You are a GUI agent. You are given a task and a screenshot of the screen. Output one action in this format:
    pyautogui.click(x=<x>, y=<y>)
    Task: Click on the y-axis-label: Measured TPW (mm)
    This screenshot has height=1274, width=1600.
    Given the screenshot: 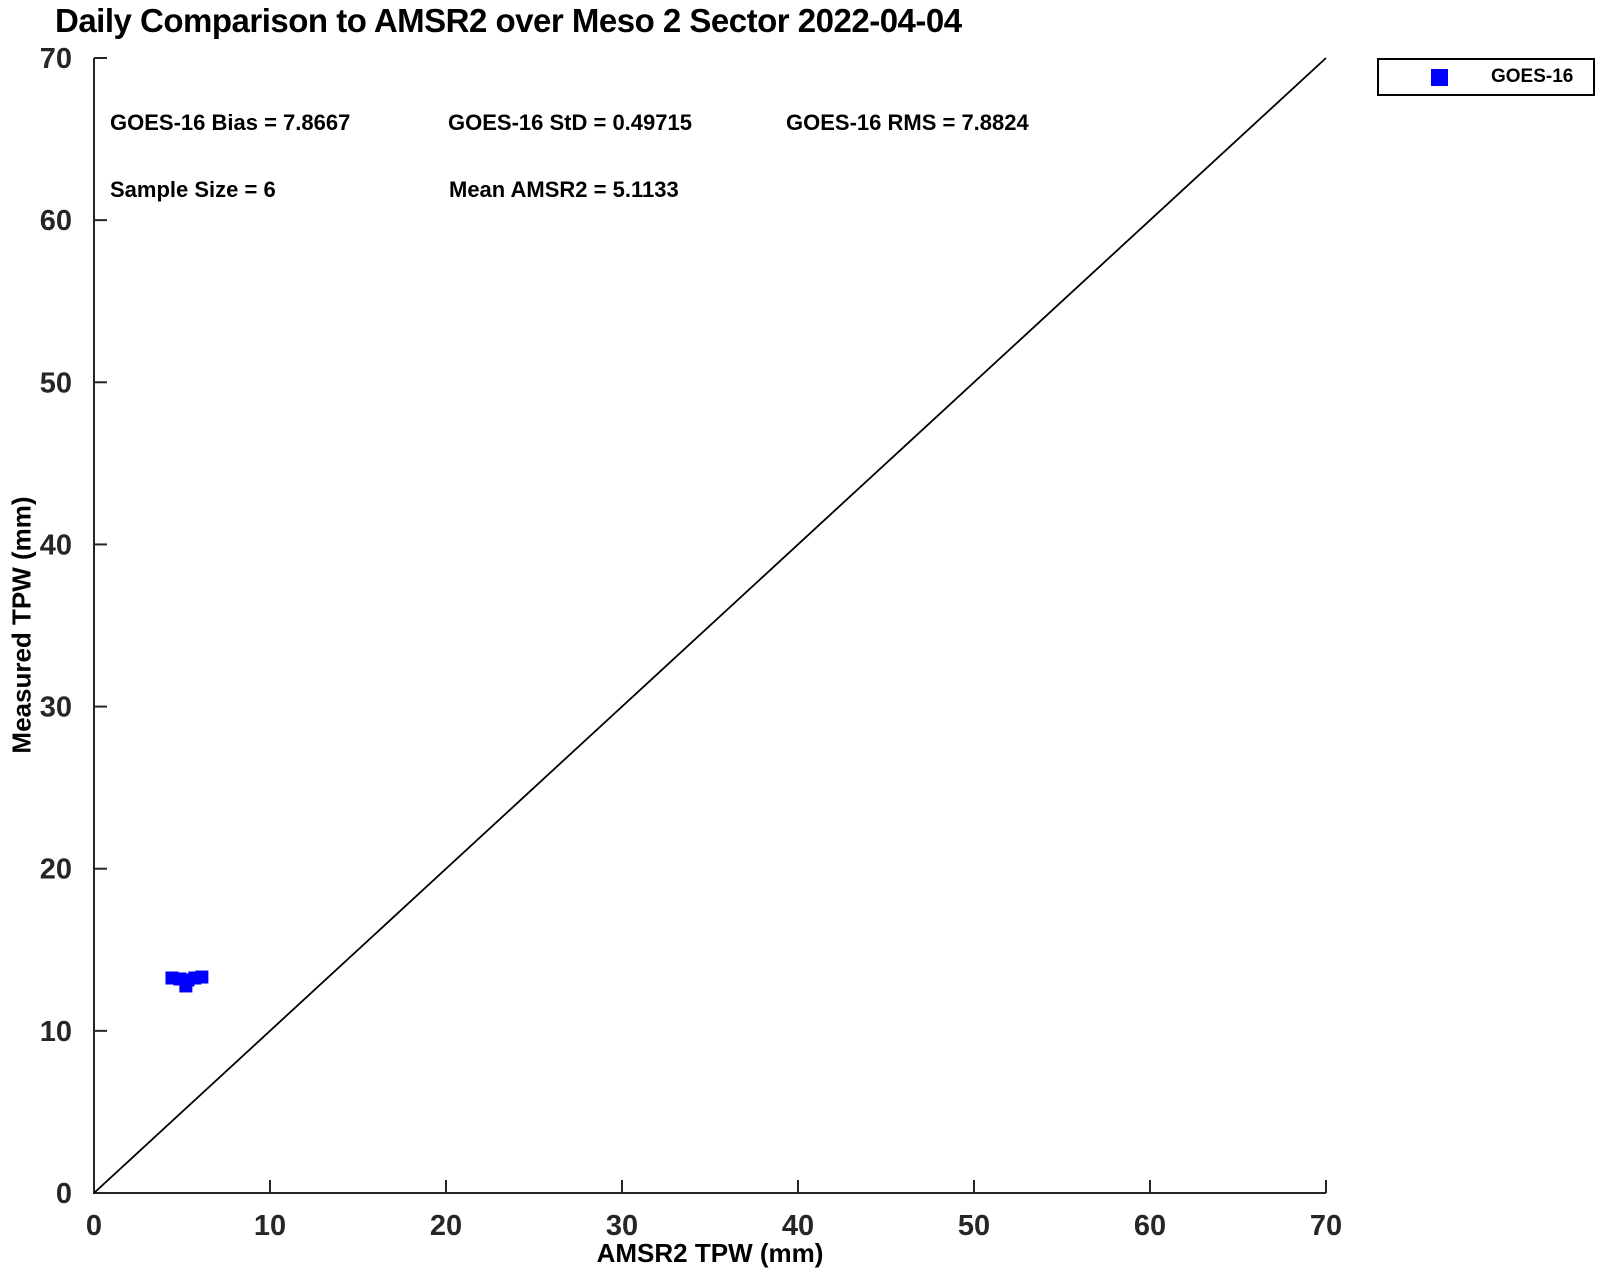 What is the action you would take?
    pyautogui.click(x=21, y=625)
    